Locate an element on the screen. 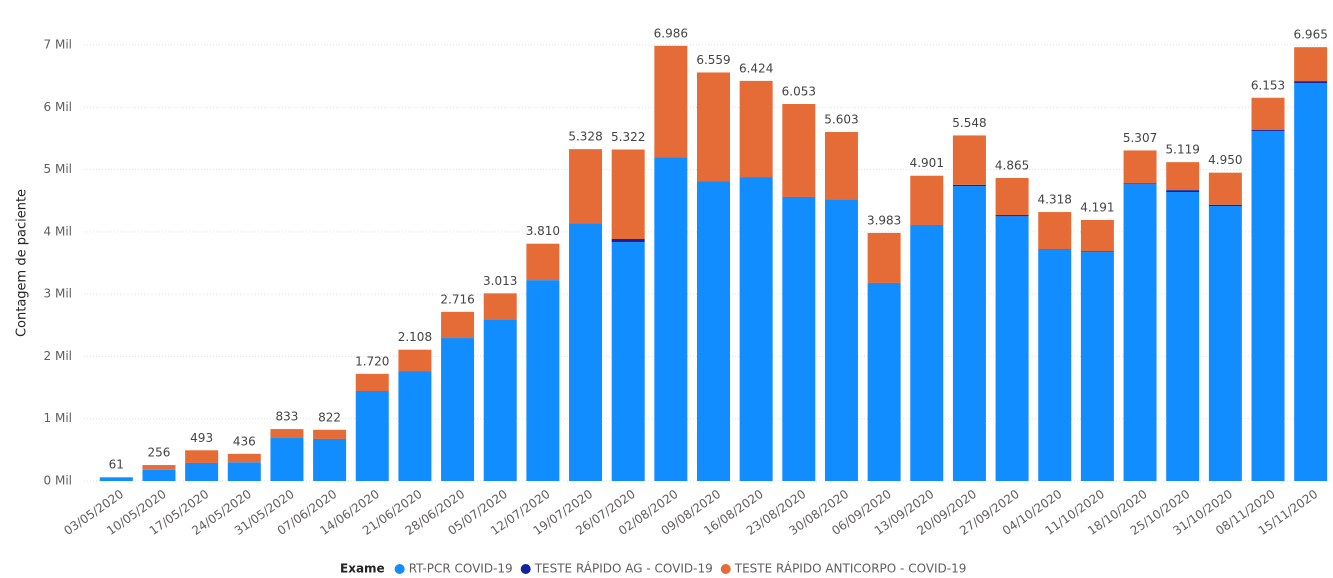  total-label: 5.328 is located at coordinates (585, 137).